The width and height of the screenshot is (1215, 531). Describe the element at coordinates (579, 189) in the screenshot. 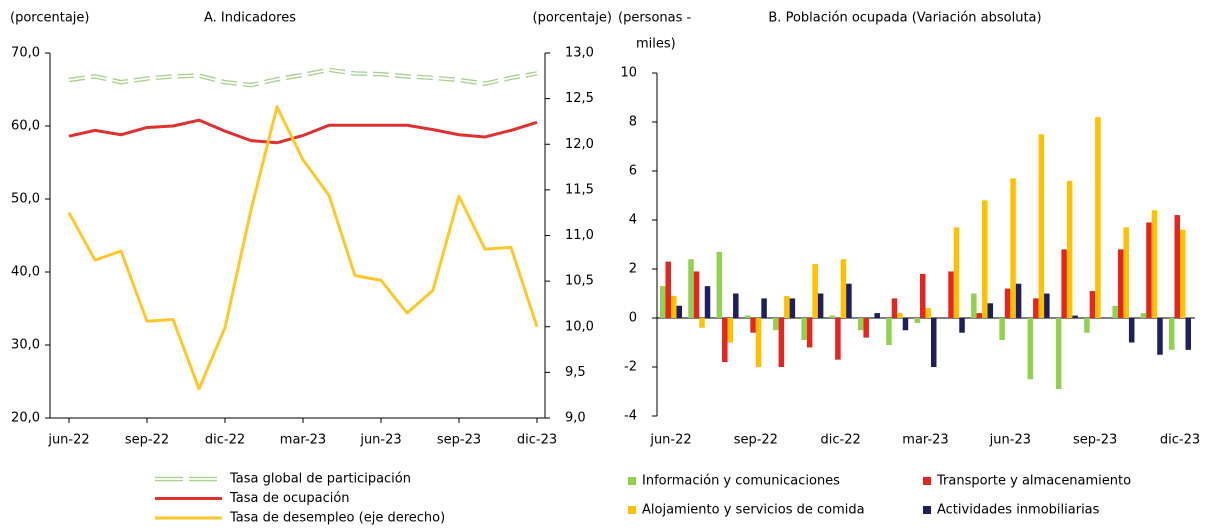

I see `y2-tick-label: 11,5` at that location.